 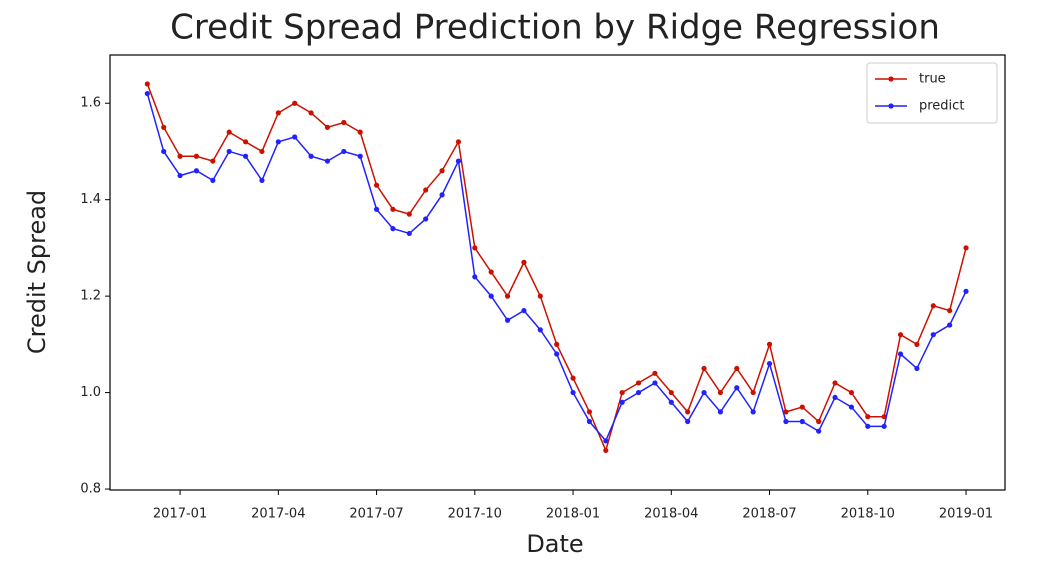 I want to click on y-tick-label: 1.4, so click(x=90, y=199).